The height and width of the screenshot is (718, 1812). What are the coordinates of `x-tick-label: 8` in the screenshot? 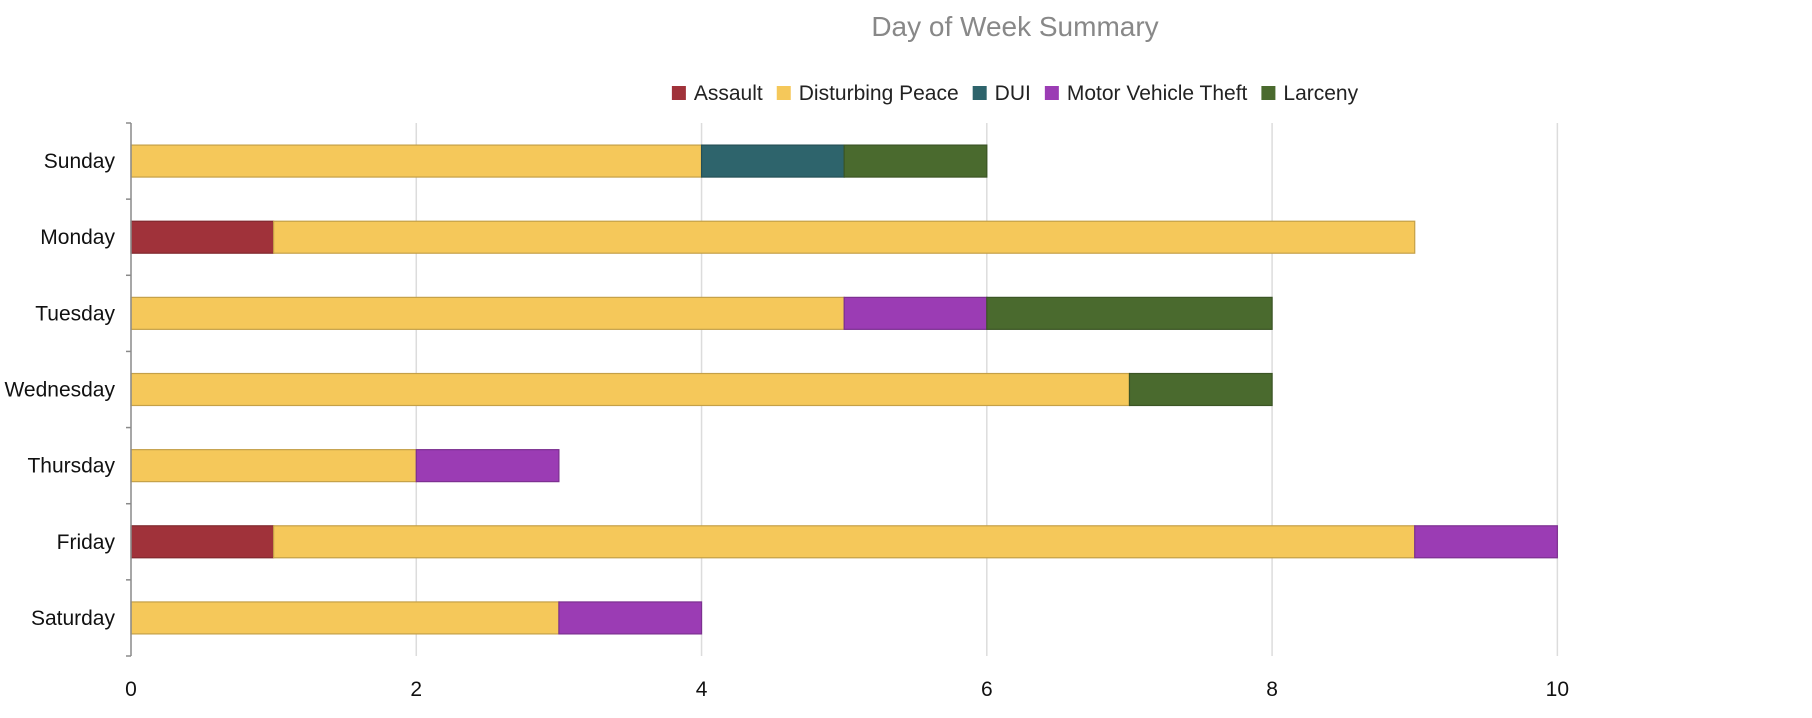 It's located at (1272, 689).